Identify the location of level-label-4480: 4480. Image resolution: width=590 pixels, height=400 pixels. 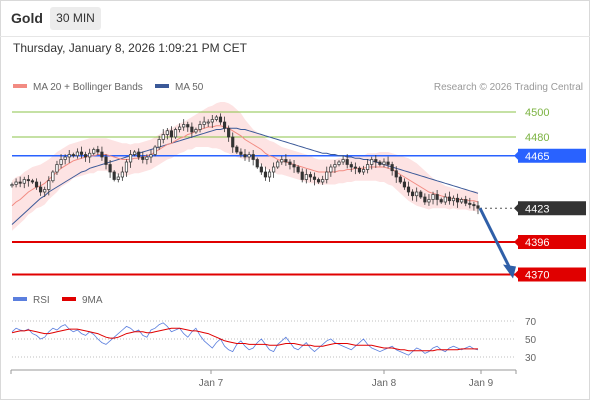
(537, 138).